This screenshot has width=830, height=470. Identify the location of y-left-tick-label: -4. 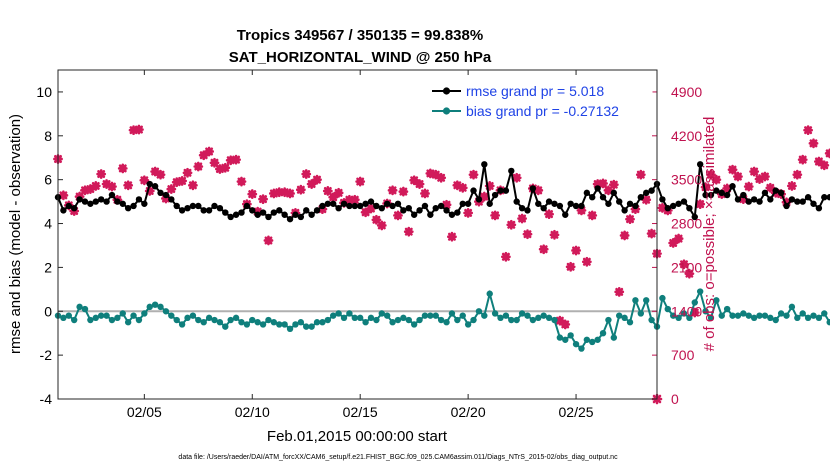
(46, 399).